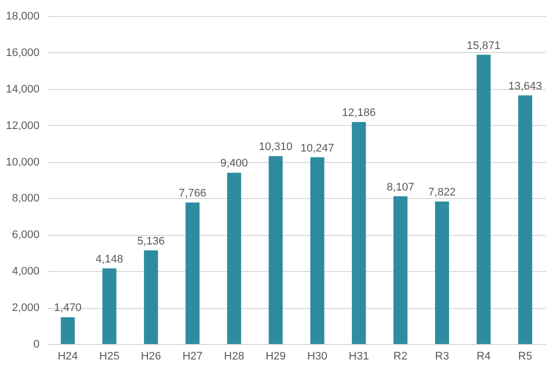 This screenshot has height=366, width=558. What do you see at coordinates (442, 356) in the screenshot?
I see `x-tick-label: R3` at bounding box center [442, 356].